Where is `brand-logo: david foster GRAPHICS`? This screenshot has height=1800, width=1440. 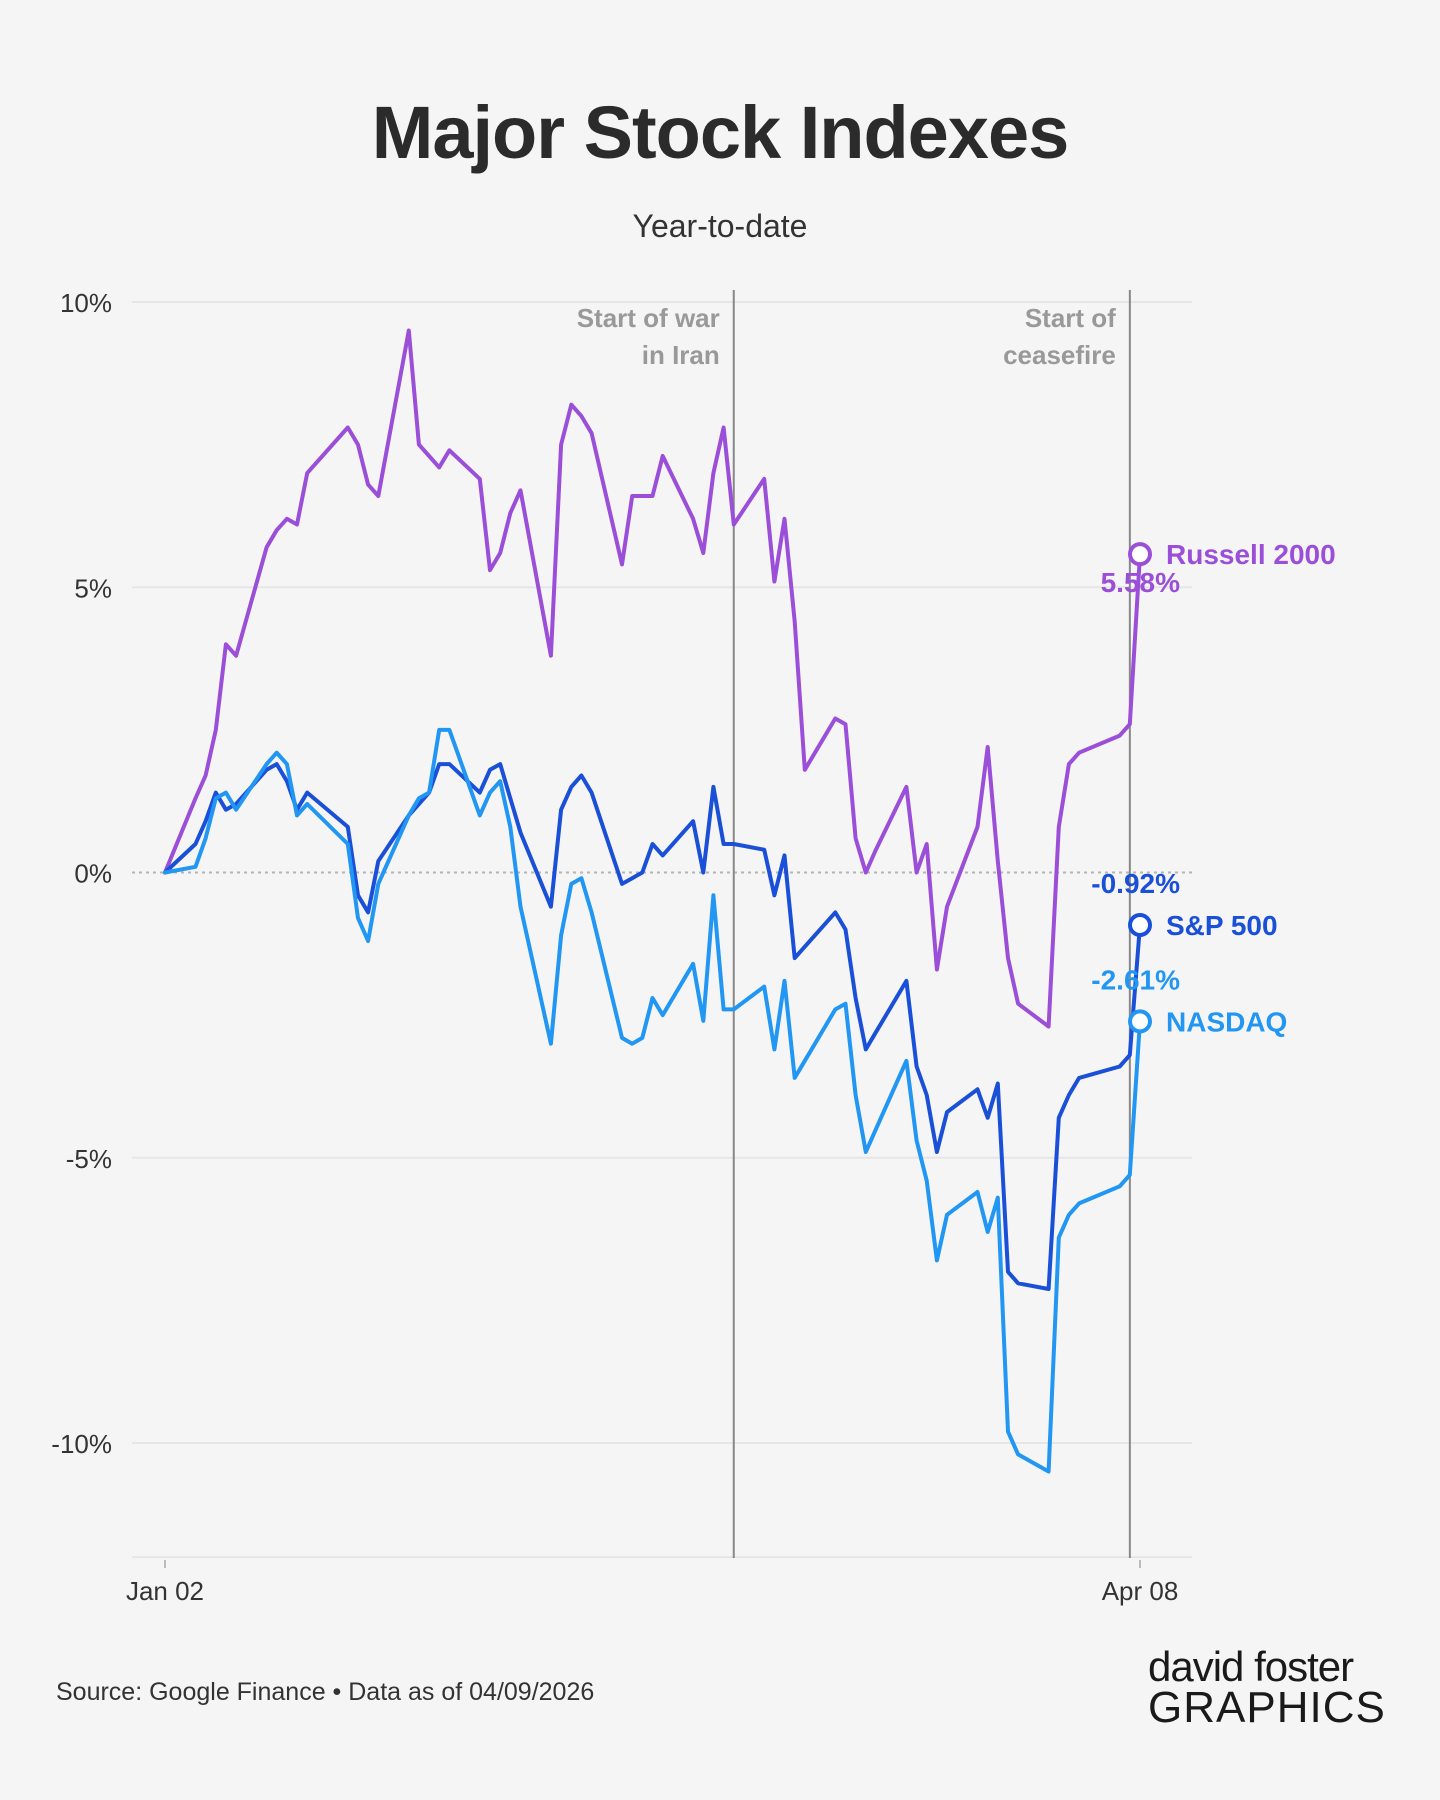
brand-logo: david foster GRAPHICS is located at coordinates (1268, 1688).